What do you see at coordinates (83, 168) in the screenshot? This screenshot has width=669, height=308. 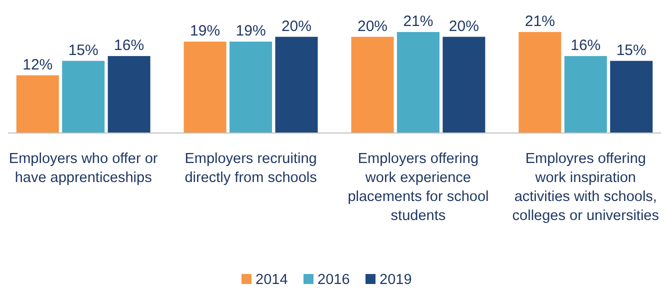 I see `x-tick-label: Employers who offer or have apprenticeships` at bounding box center [83, 168].